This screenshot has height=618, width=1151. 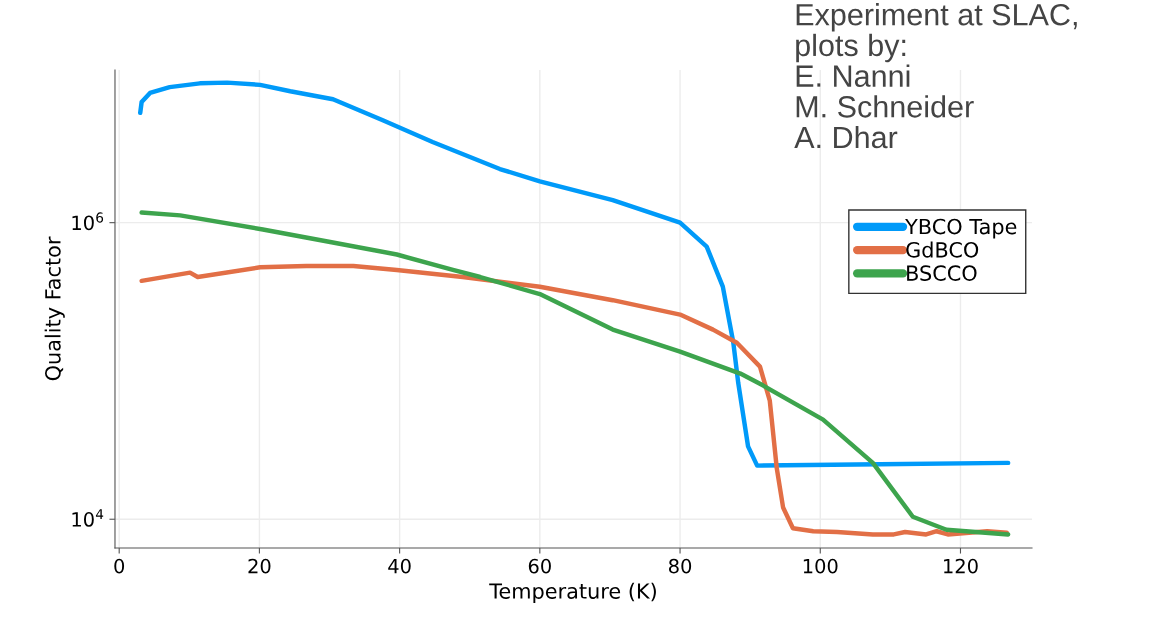 I want to click on legend-label: GdBCO, so click(x=942, y=249).